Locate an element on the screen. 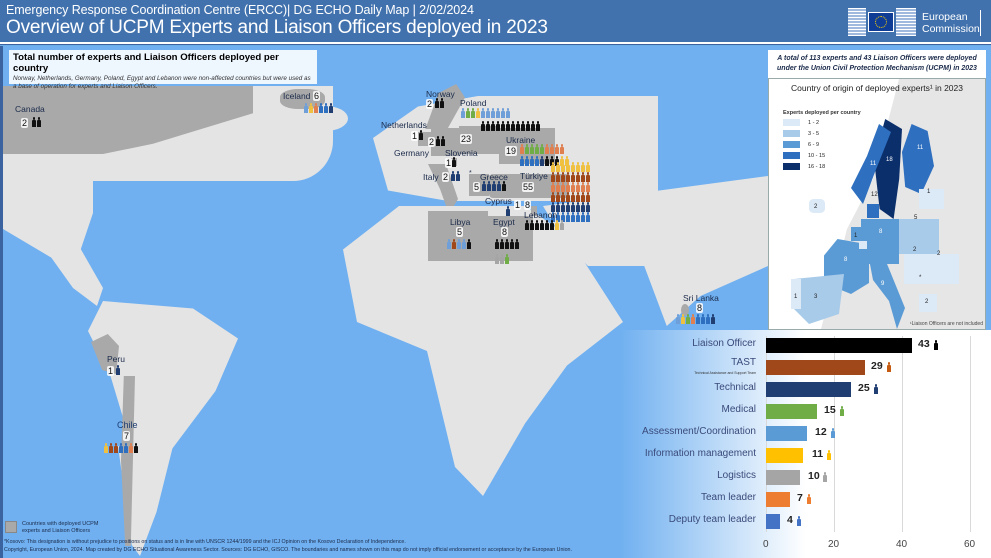 The width and height of the screenshot is (991, 558). country-label-lebanon: Lebanon is located at coordinates (541, 215).